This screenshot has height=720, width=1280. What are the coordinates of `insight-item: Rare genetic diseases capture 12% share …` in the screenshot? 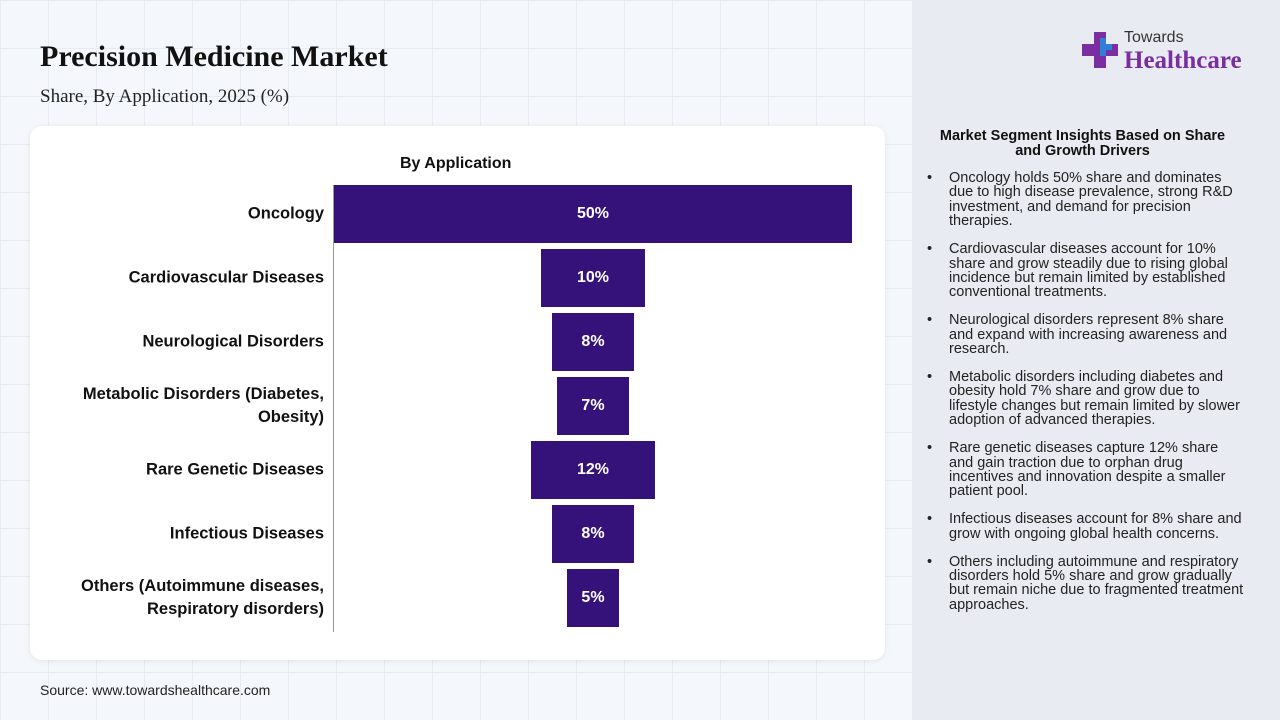 It's located at (1086, 470).